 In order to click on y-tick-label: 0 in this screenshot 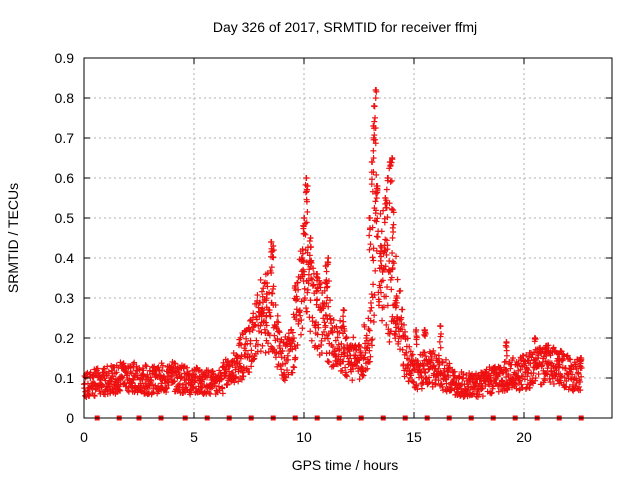, I will do `click(70, 418)`.